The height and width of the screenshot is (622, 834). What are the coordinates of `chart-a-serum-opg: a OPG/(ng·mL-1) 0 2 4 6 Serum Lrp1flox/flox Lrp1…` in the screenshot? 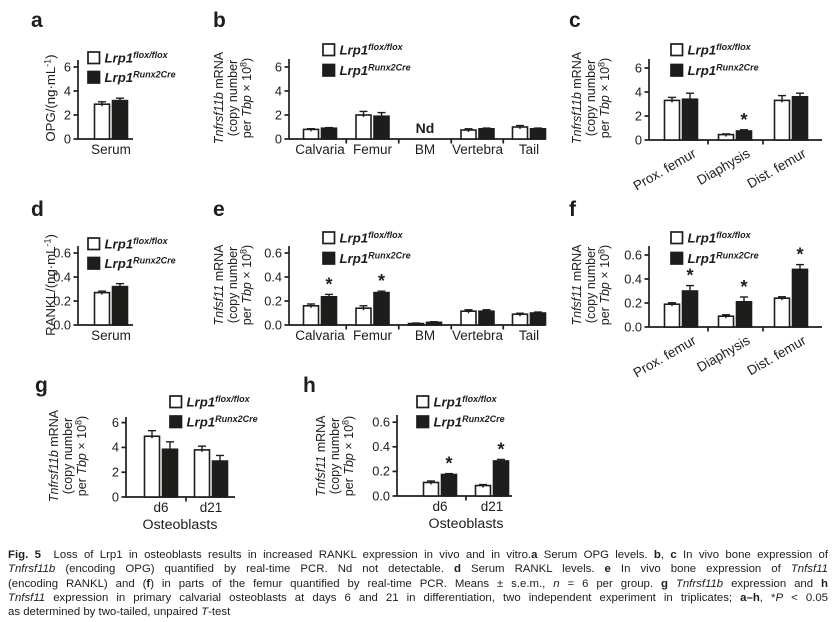 It's located at (103, 83).